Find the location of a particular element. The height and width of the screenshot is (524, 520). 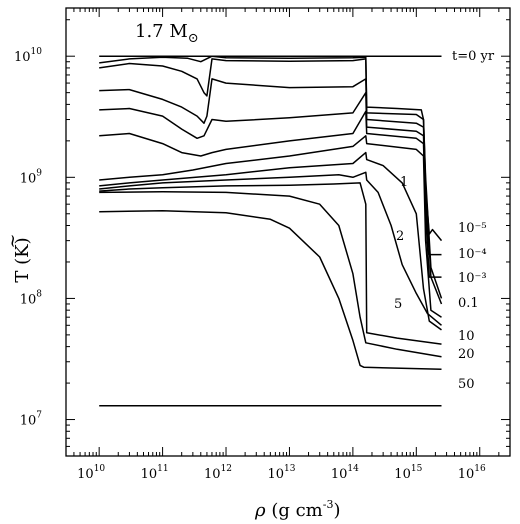

curve-label-12: 50 is located at coordinates (466, 384).